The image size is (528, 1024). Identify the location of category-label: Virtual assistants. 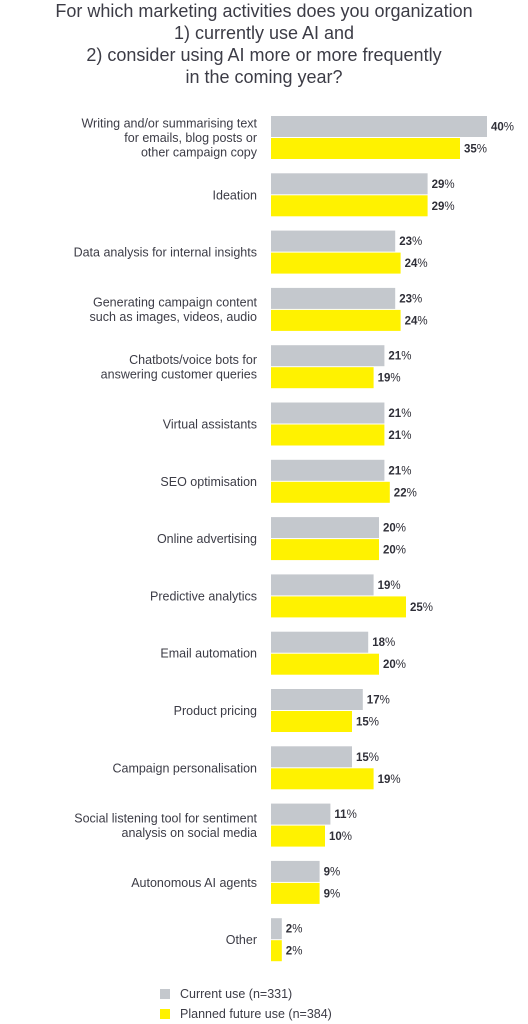
(210, 425).